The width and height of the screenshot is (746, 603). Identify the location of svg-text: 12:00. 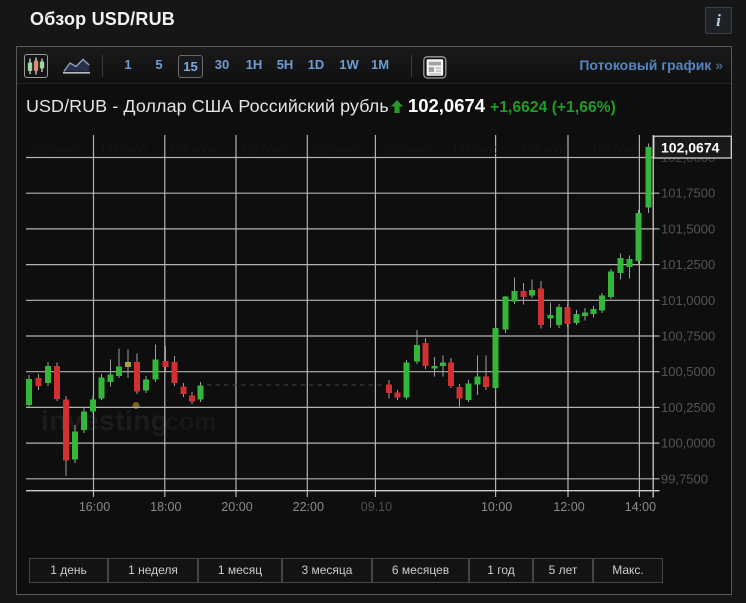
(568, 507).